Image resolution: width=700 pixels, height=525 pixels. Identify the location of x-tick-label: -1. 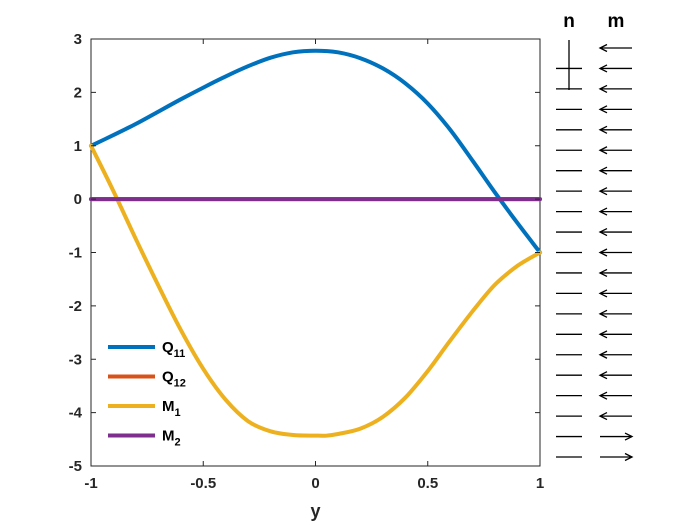
(90, 483).